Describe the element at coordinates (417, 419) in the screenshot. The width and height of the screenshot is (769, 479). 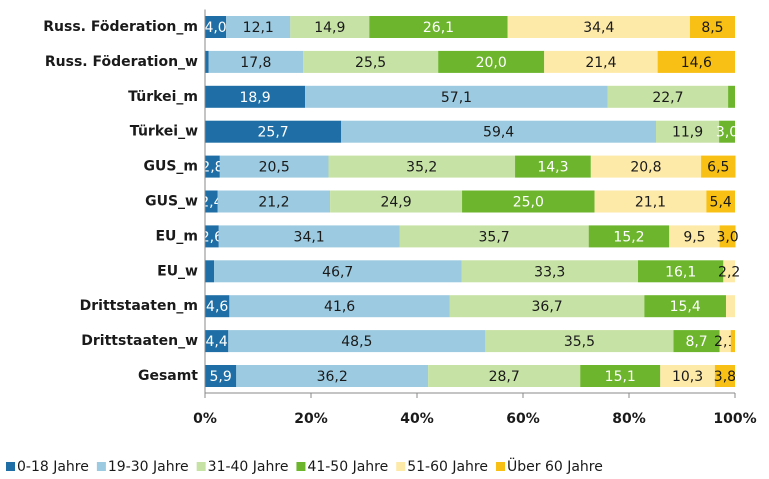
I see `x-tick-label: 40%` at that location.